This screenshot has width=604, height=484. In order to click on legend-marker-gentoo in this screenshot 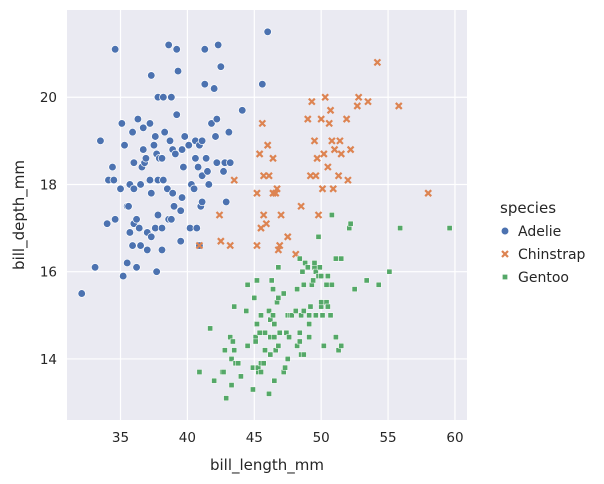, I will do `click(505, 277)`.